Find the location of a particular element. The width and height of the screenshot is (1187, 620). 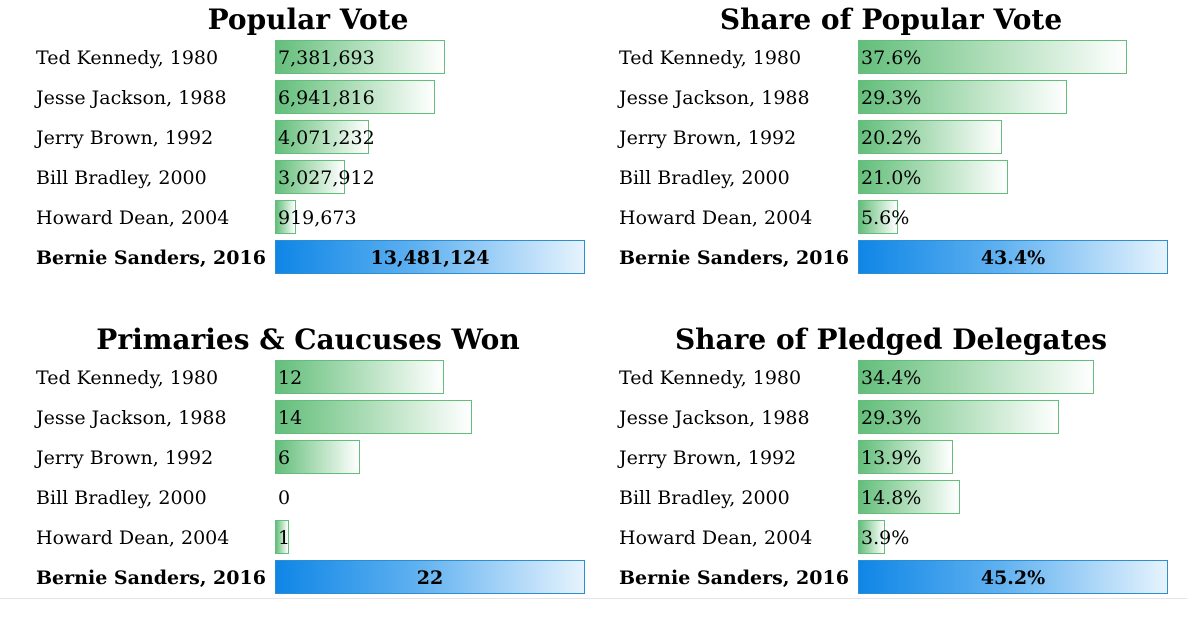

bar-row: Jerry Brown, 1992 6 is located at coordinates (308, 458).